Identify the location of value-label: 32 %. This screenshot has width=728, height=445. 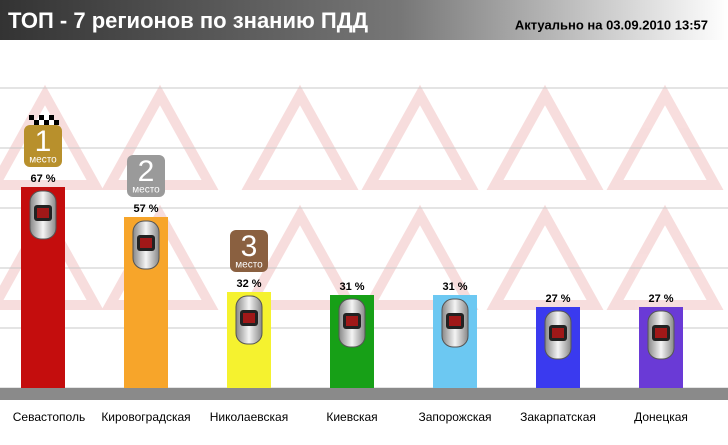
(248, 284).